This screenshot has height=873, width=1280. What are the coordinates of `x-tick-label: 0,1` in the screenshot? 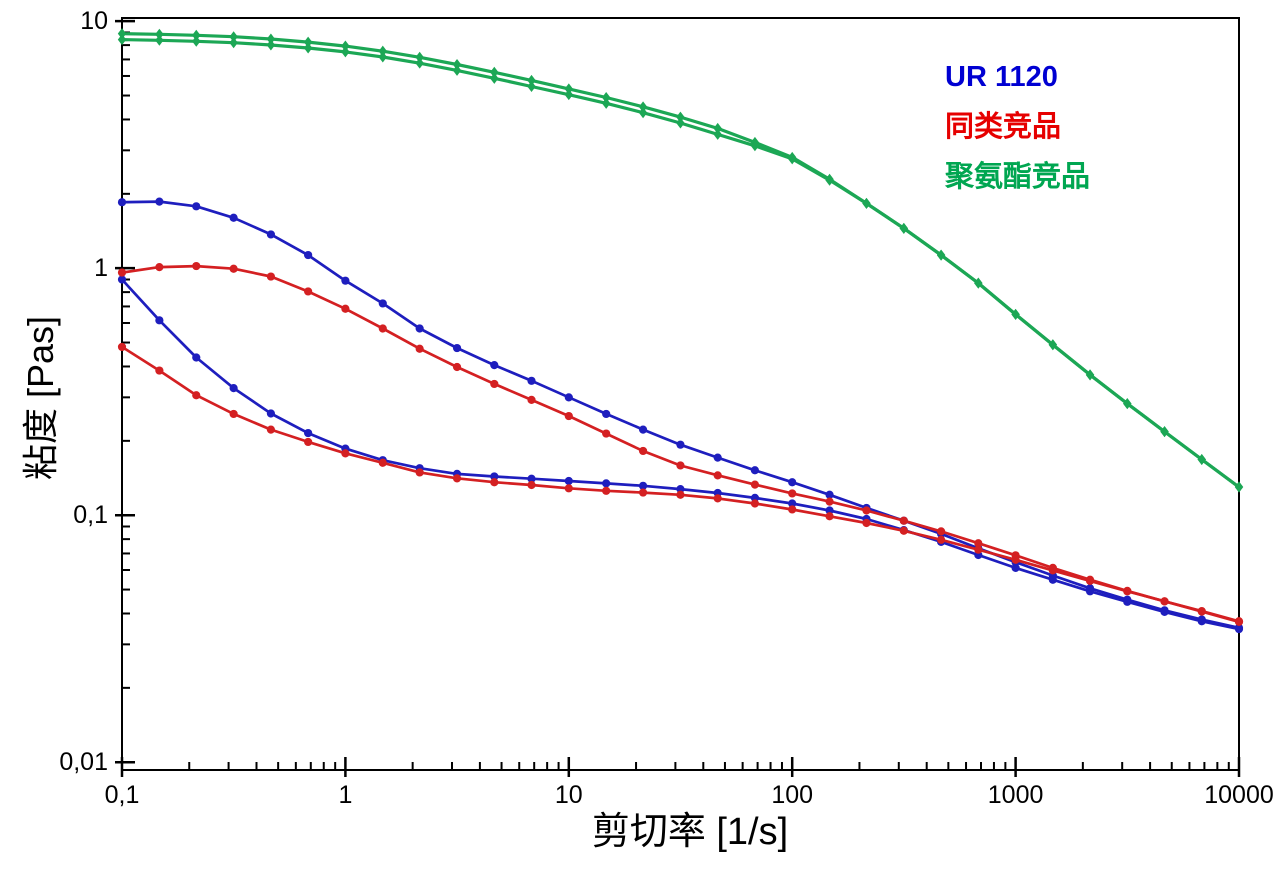 It's located at (122, 795).